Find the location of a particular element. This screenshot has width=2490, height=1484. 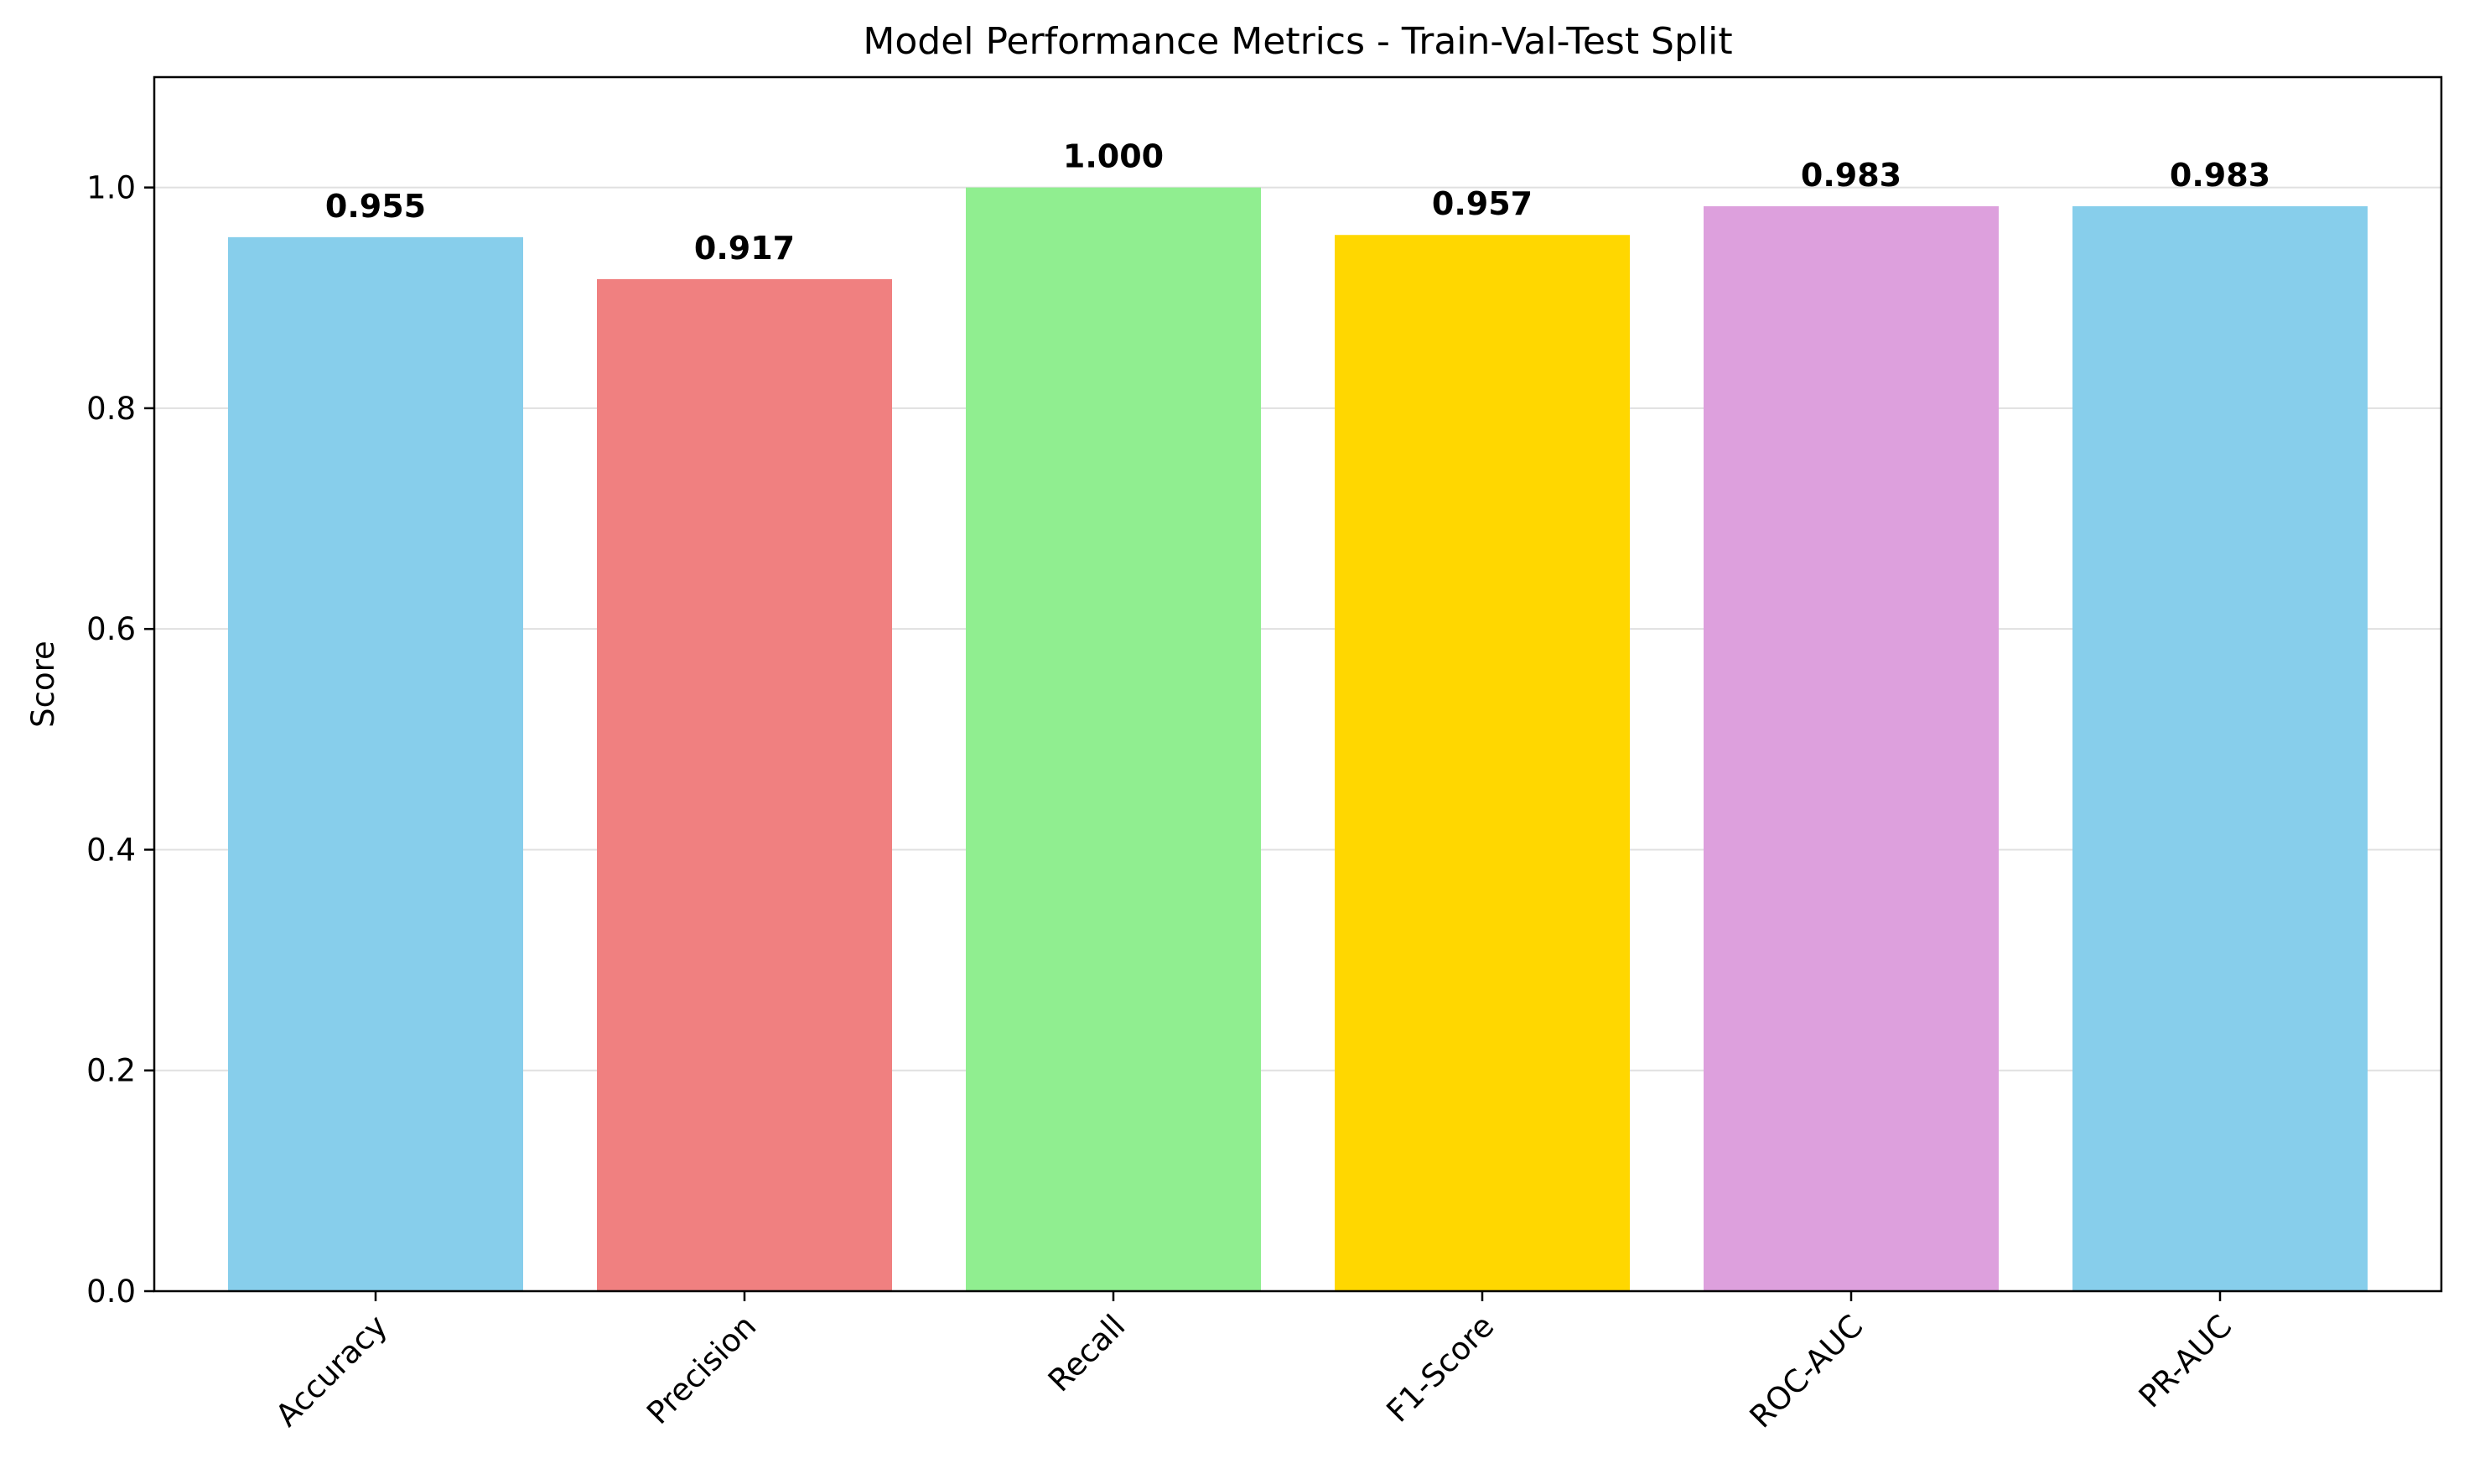

bar-precision is located at coordinates (744, 784).